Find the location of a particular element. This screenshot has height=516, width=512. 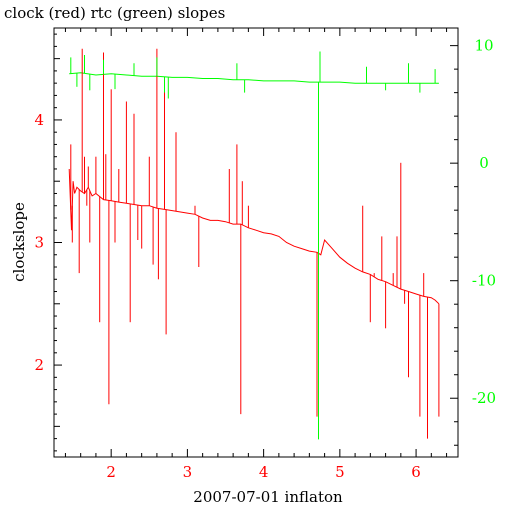

chart-title: clock (red) rtc (green) slopes is located at coordinates (114, 13).